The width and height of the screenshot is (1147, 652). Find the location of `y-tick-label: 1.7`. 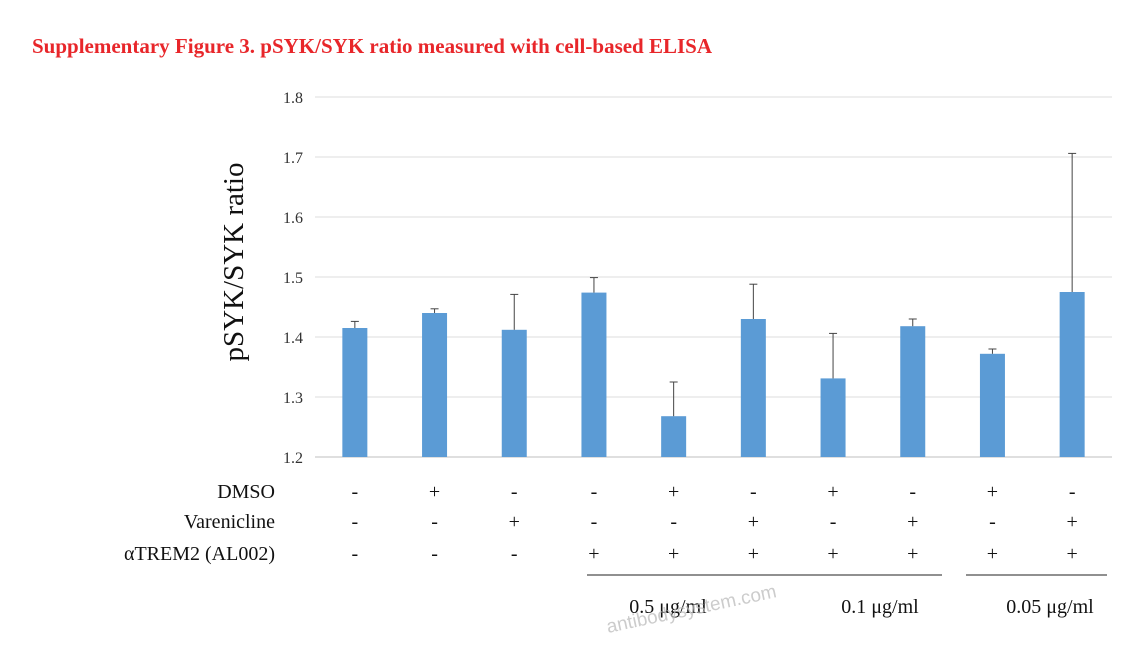

y-tick-label: 1.7 is located at coordinates (293, 158).